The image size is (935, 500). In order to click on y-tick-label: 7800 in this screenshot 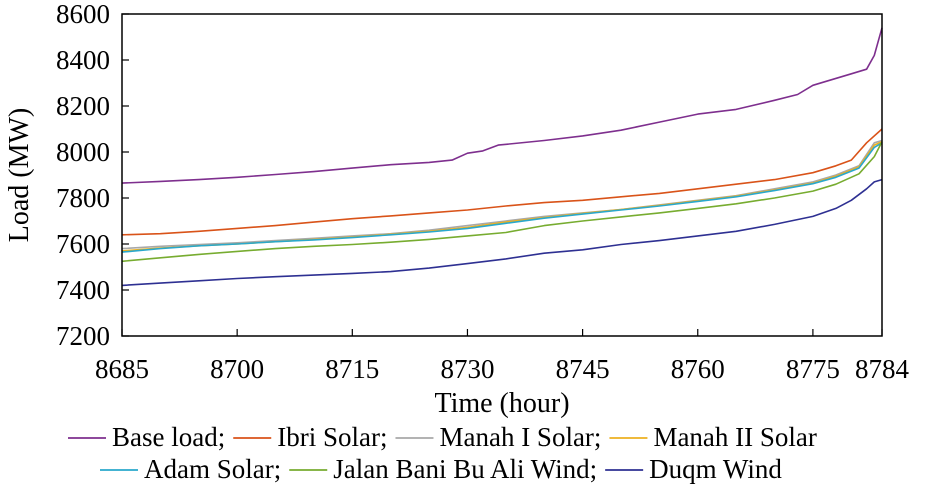, I will do `click(83, 198)`.